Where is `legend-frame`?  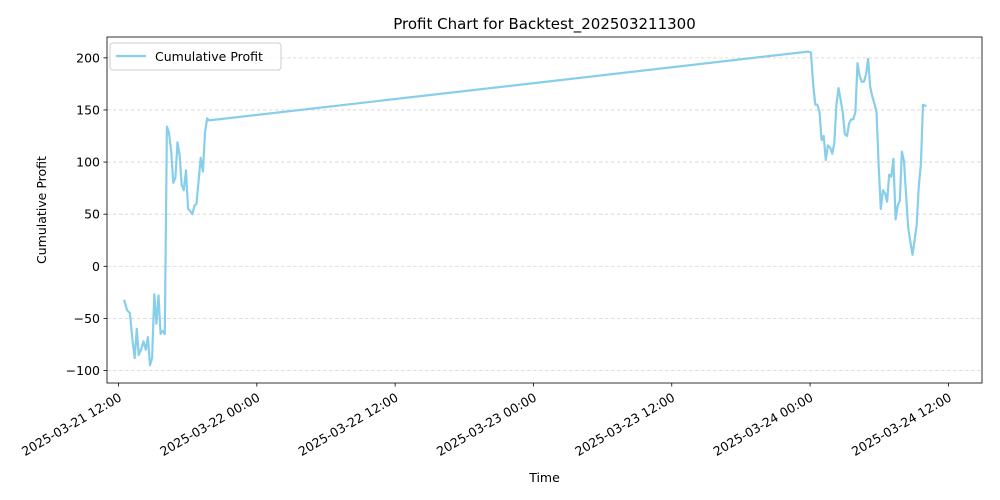
legend-frame is located at coordinates (195, 56).